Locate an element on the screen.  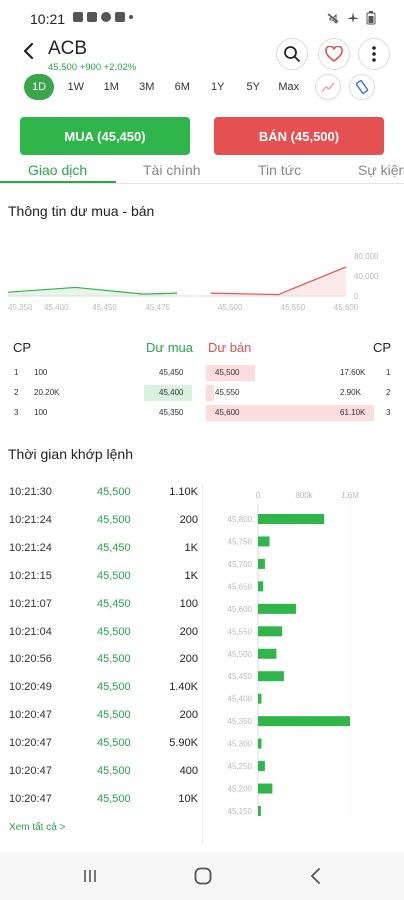
period-1y: 1Y is located at coordinates (218, 87).